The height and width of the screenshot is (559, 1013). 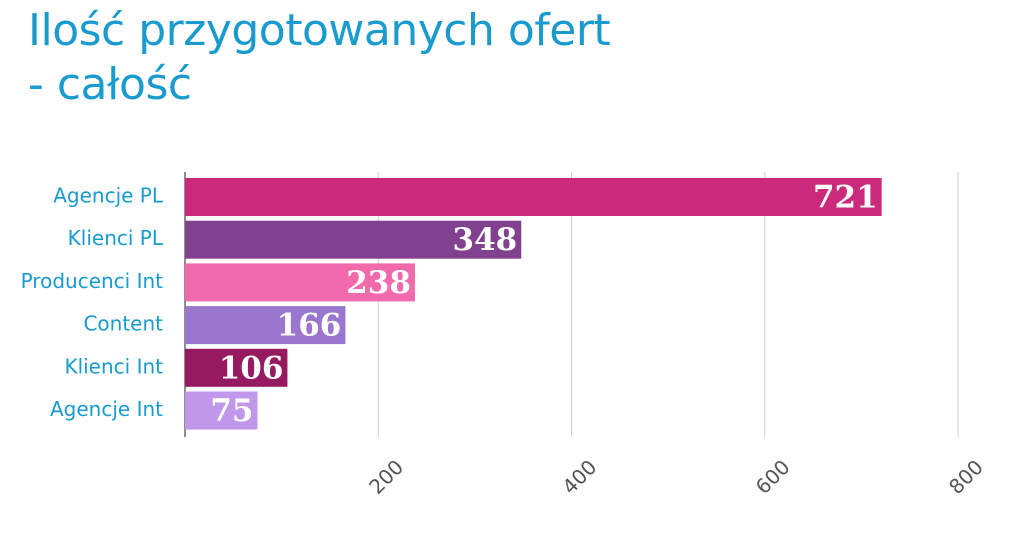 What do you see at coordinates (251, 368) in the screenshot?
I see `data-label-klienci-int: 106` at bounding box center [251, 368].